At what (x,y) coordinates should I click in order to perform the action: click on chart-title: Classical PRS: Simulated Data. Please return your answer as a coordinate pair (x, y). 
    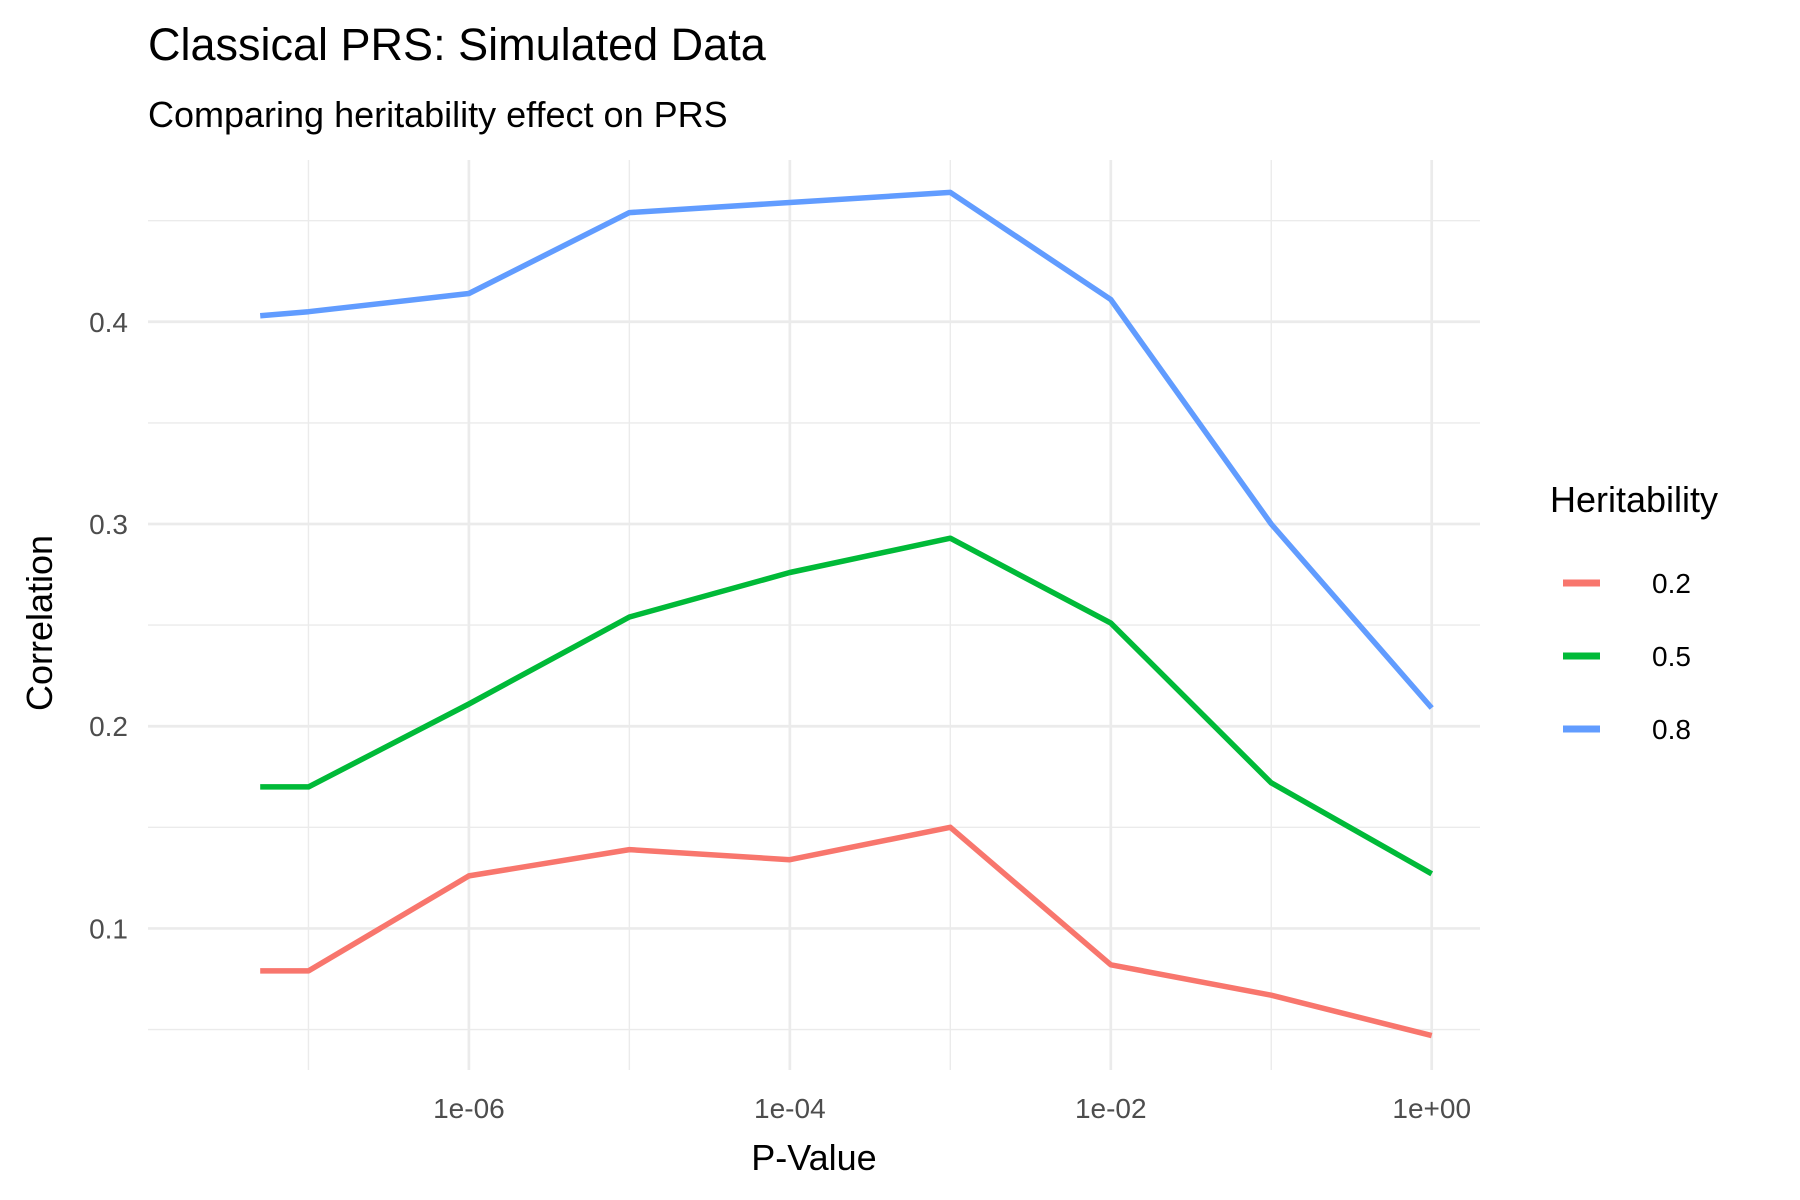
    Looking at the image, I should click on (457, 44).